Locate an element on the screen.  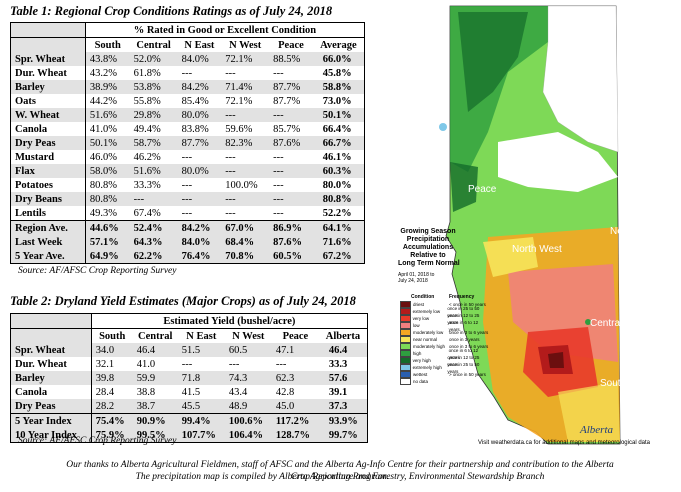
table1-row: Dry Beans 80.8% --- --- --- --- 80.8% is located at coordinates (187, 199).